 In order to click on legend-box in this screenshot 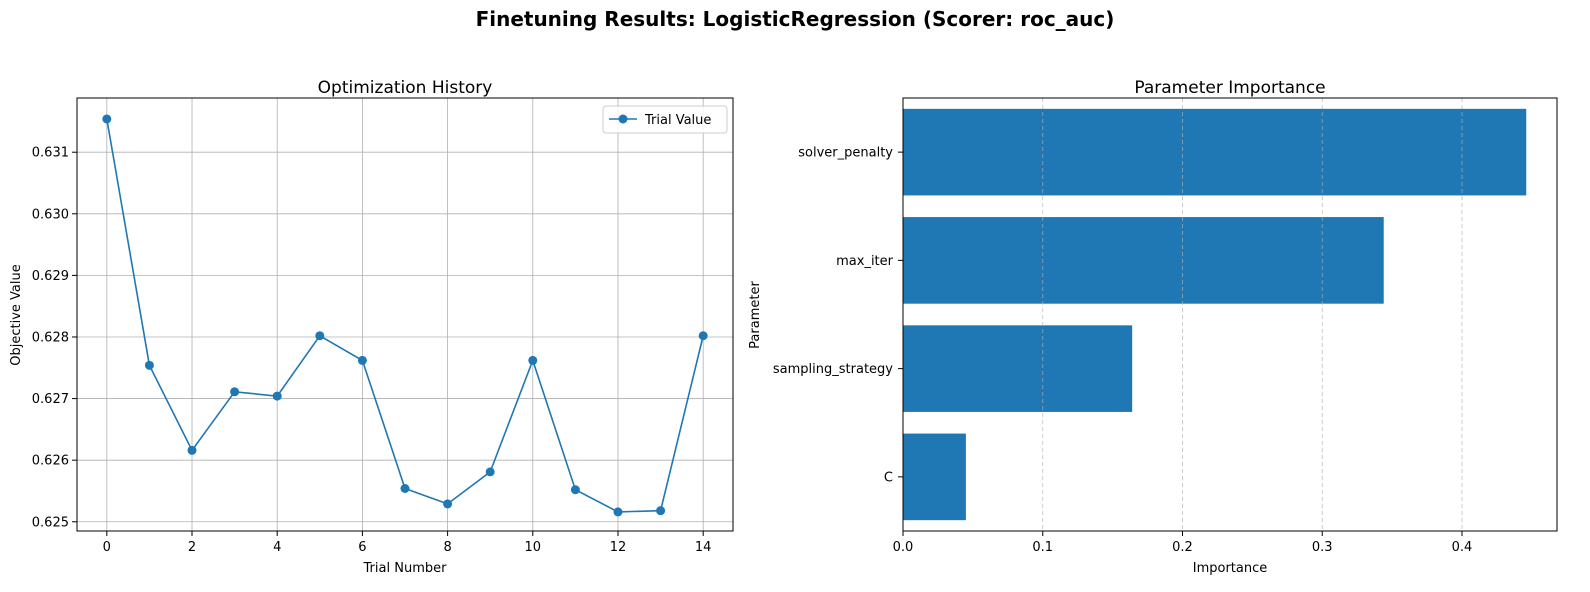, I will do `click(665, 119)`.